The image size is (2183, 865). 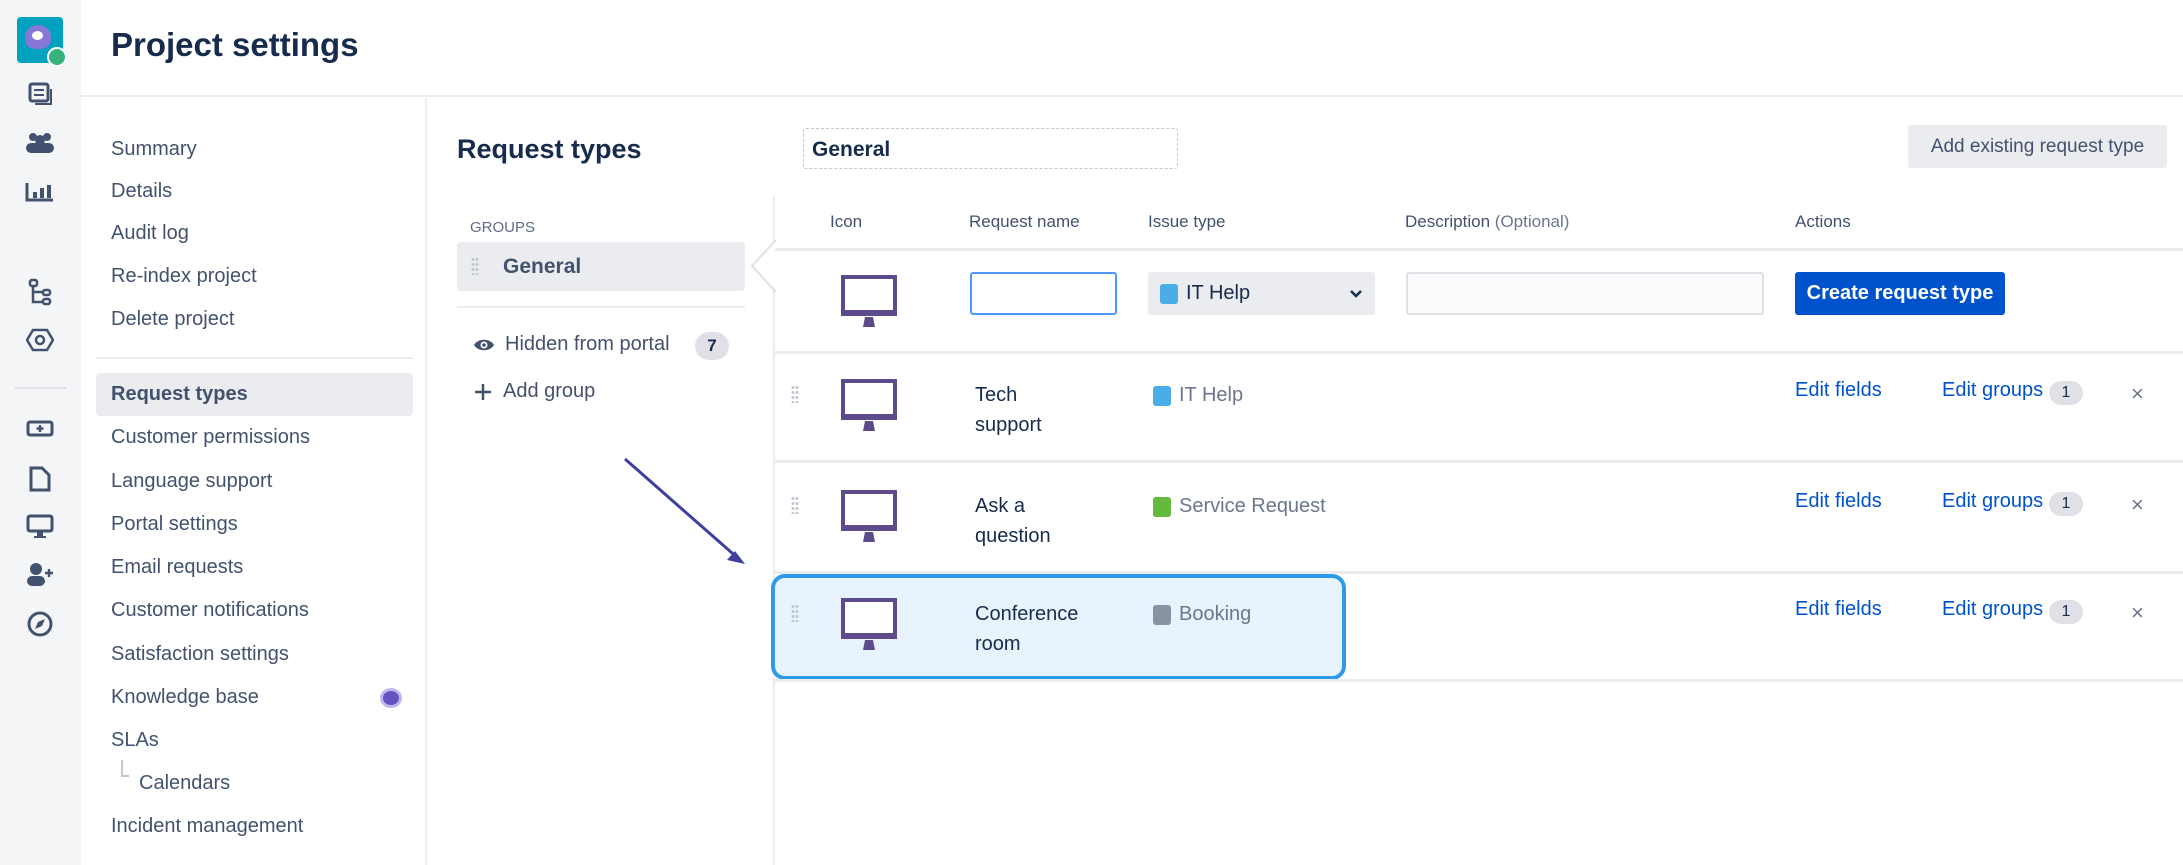 I want to click on hidden-label: Hidden from portal, so click(x=587, y=344).